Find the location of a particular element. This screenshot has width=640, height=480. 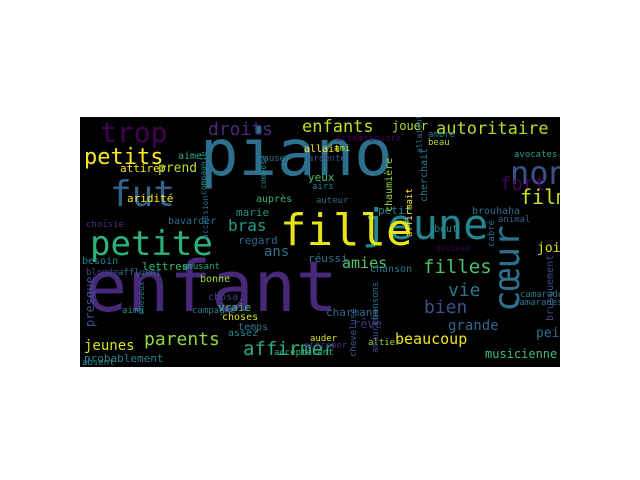

cloud-word: fille is located at coordinates (346, 230).